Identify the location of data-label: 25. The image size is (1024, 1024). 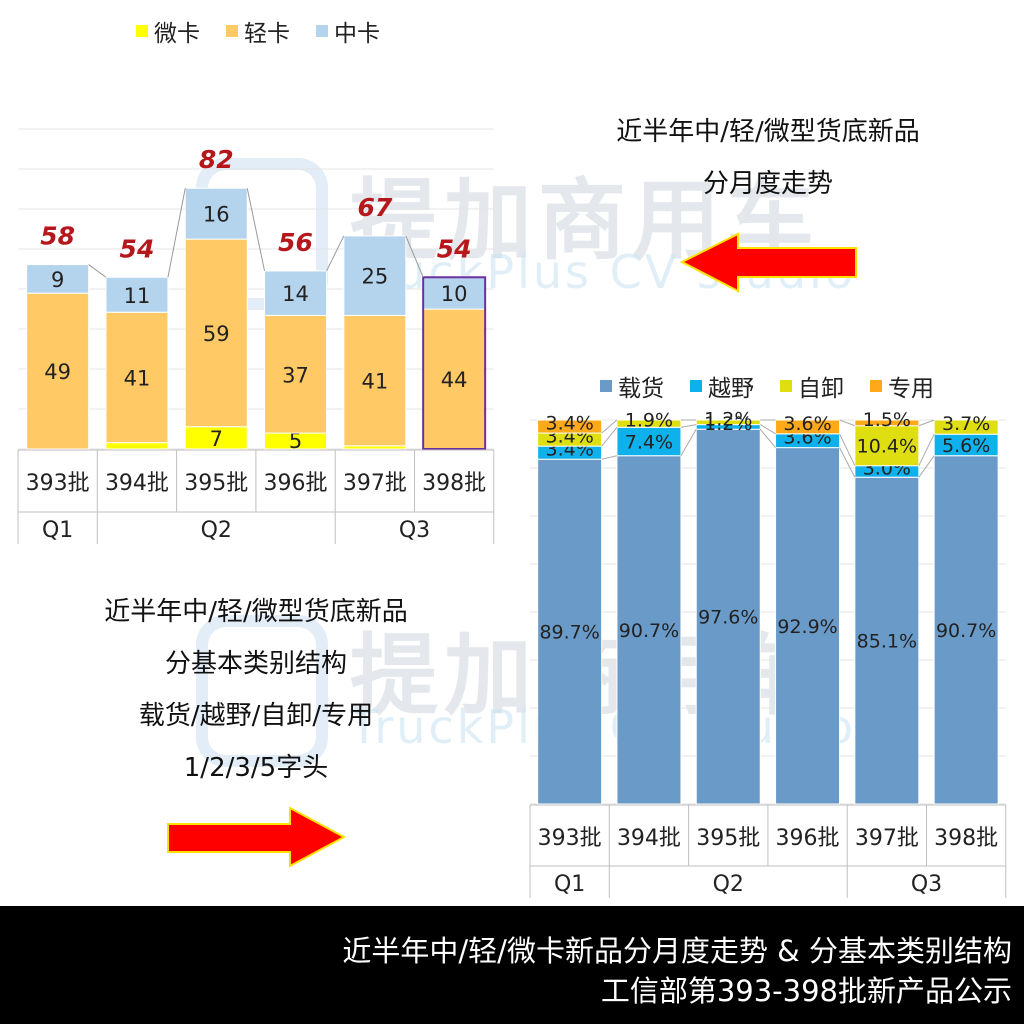
(374, 277).